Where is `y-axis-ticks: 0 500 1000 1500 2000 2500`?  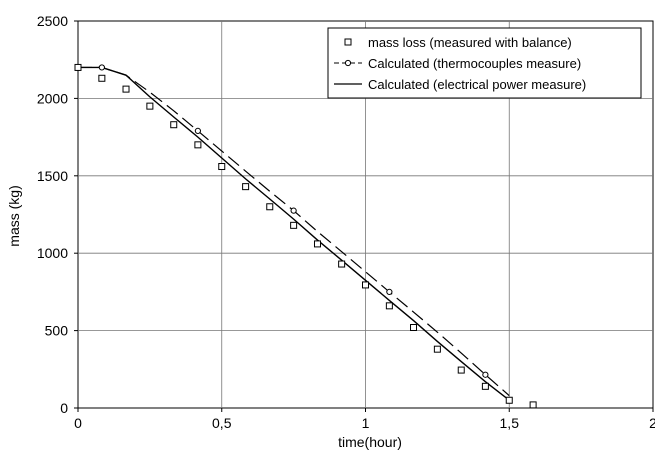
y-axis-ticks: 0 500 1000 1500 2000 2500 is located at coordinates (57, 214).